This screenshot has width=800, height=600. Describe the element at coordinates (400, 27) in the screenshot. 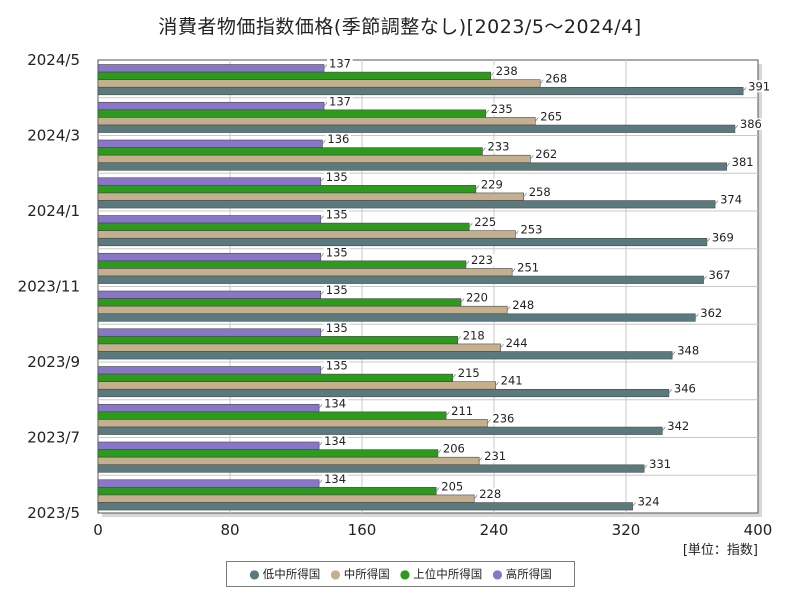

I see `chart-title: 消費者物価指数価格(季節調整なし)[2023/5〜2024/4]` at that location.